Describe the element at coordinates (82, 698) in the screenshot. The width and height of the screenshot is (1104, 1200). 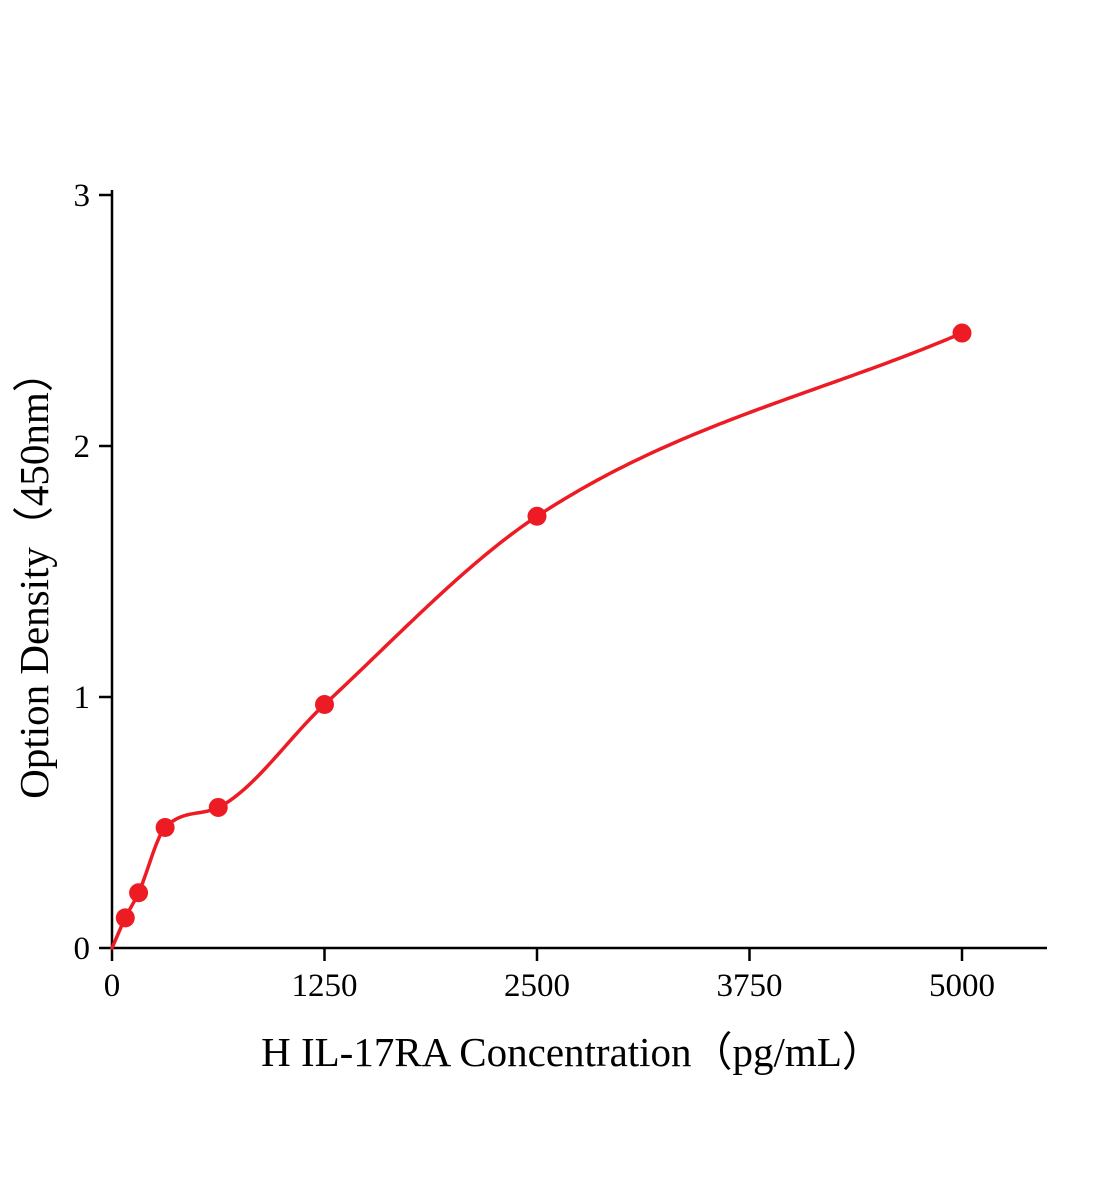
I see `y-tick-label: 1` at that location.